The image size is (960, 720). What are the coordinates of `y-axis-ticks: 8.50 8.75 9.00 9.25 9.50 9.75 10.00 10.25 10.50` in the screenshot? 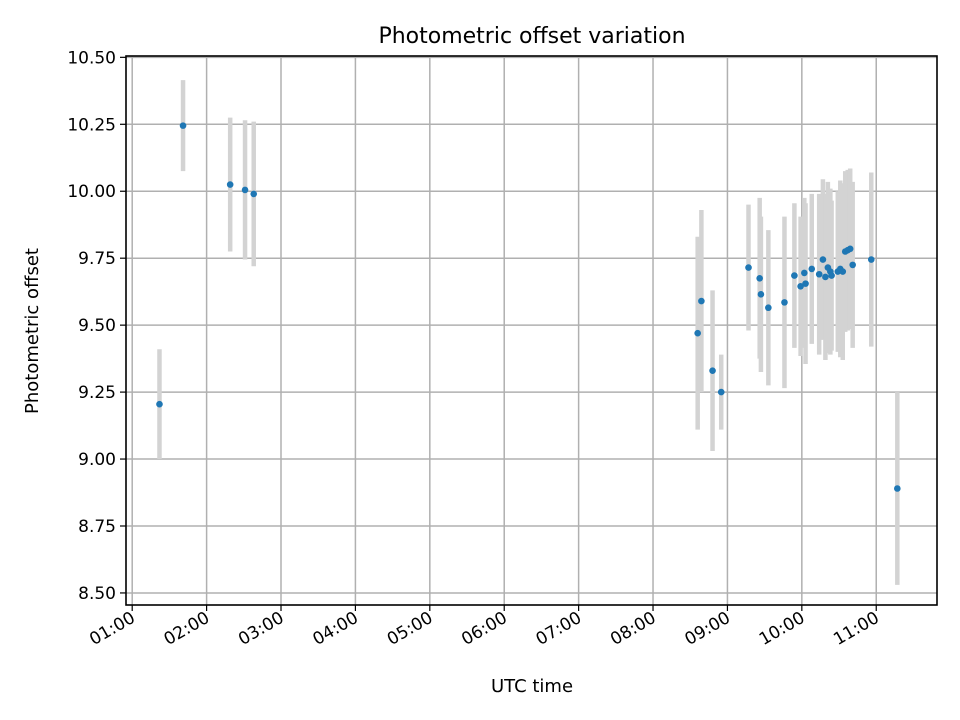 It's located at (96, 326).